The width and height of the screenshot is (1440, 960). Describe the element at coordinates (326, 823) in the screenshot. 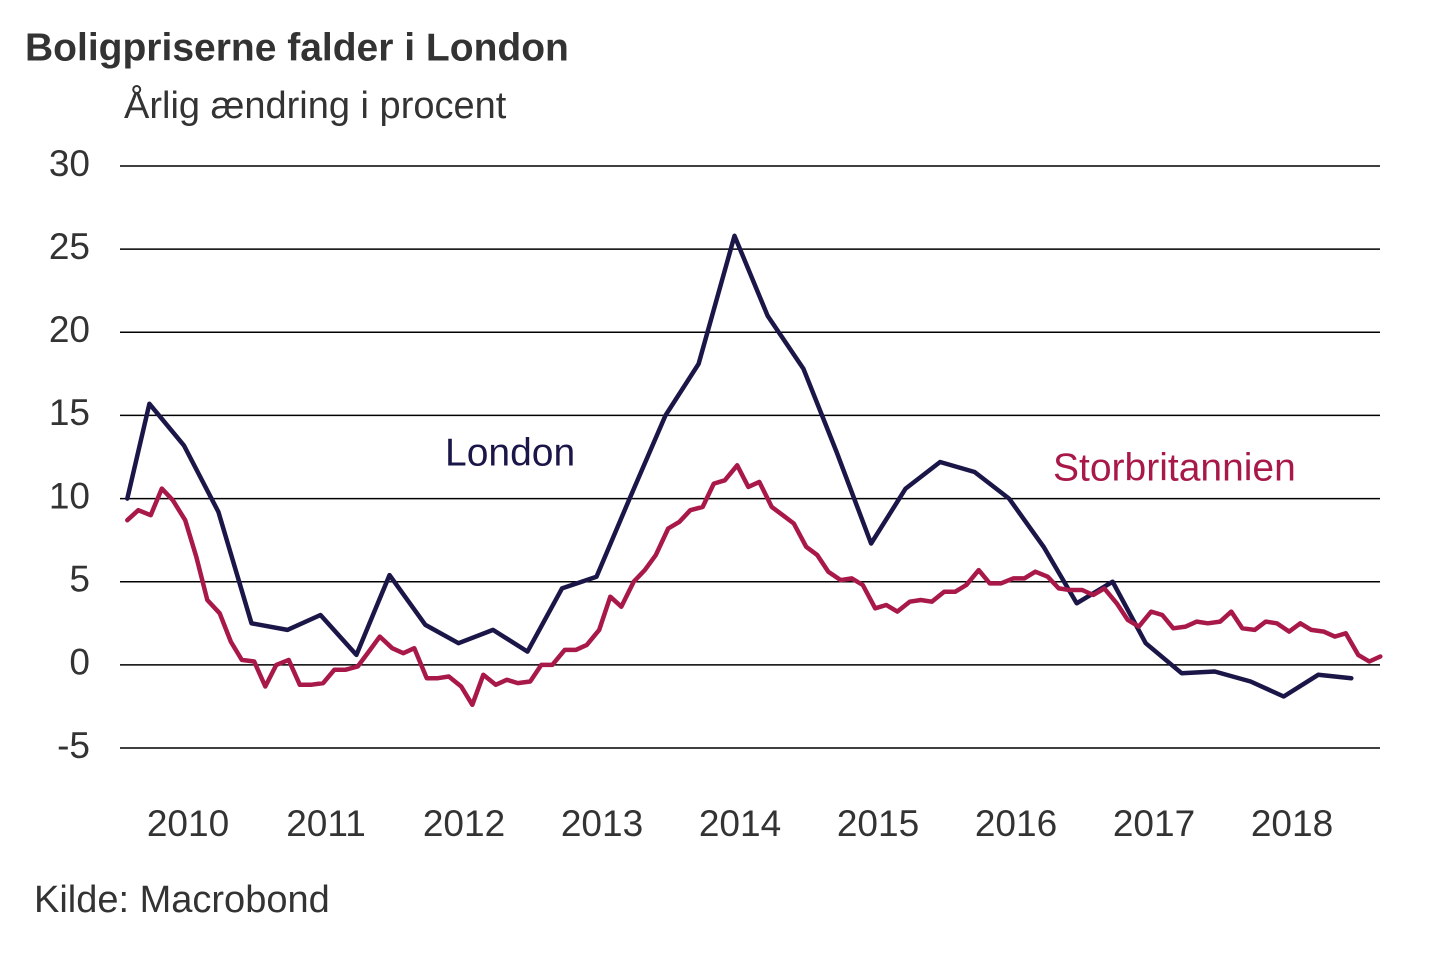

I see `x-tick-label: 2011` at that location.